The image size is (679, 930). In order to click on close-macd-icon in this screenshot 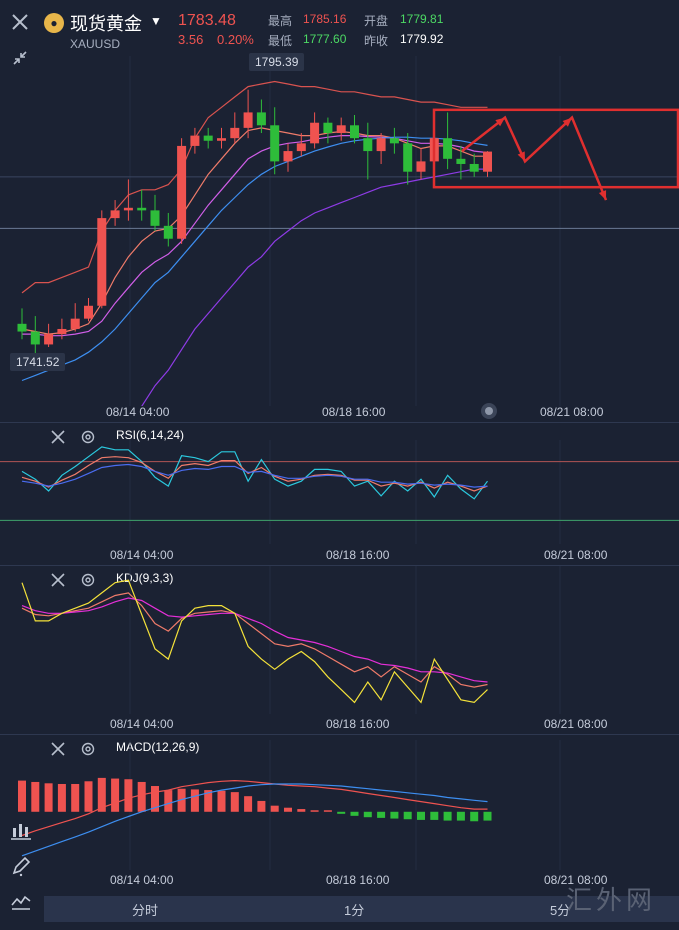, I will do `click(58, 749)`.